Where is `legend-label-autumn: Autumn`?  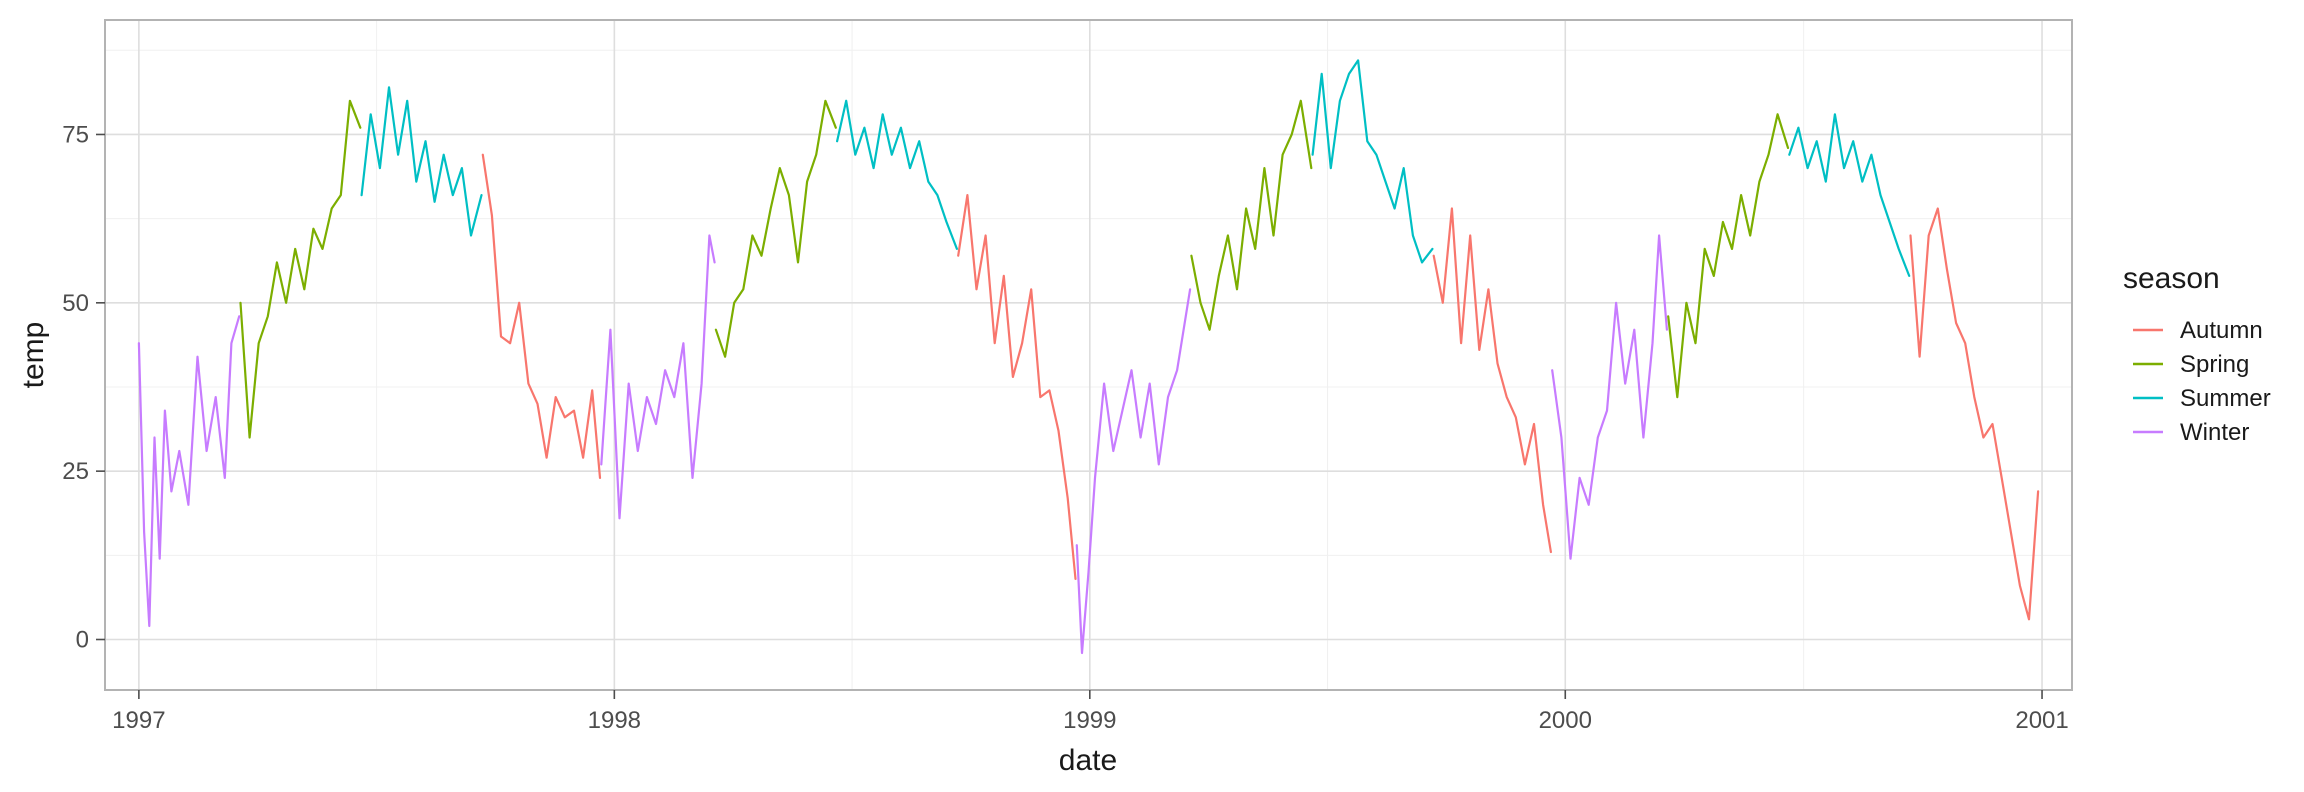 legend-label-autumn: Autumn is located at coordinates (2221, 330).